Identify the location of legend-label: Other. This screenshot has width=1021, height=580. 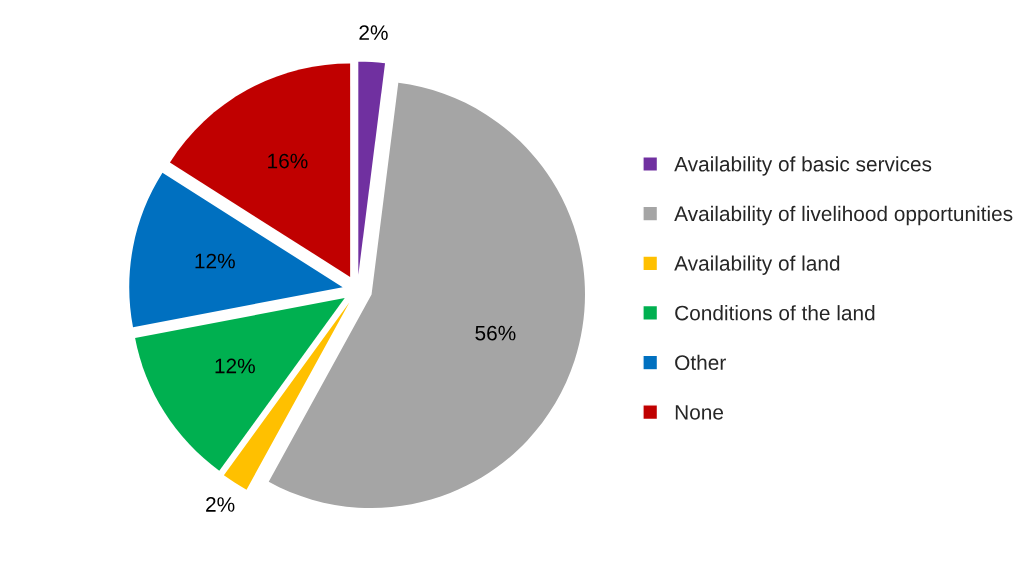
(700, 362).